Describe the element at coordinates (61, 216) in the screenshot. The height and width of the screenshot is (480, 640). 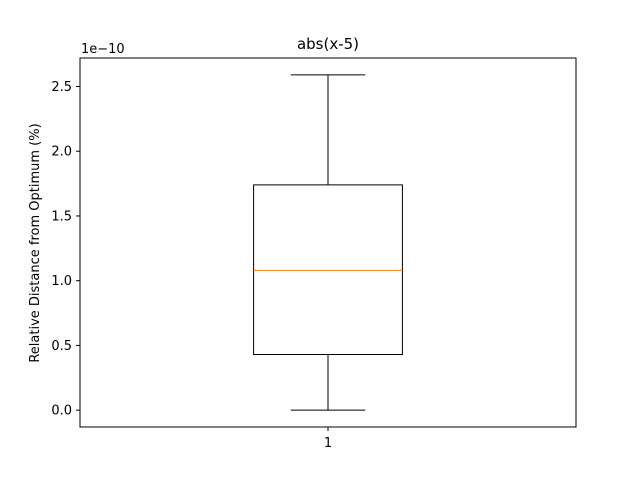
I see `y-tick-label: 1.5` at that location.